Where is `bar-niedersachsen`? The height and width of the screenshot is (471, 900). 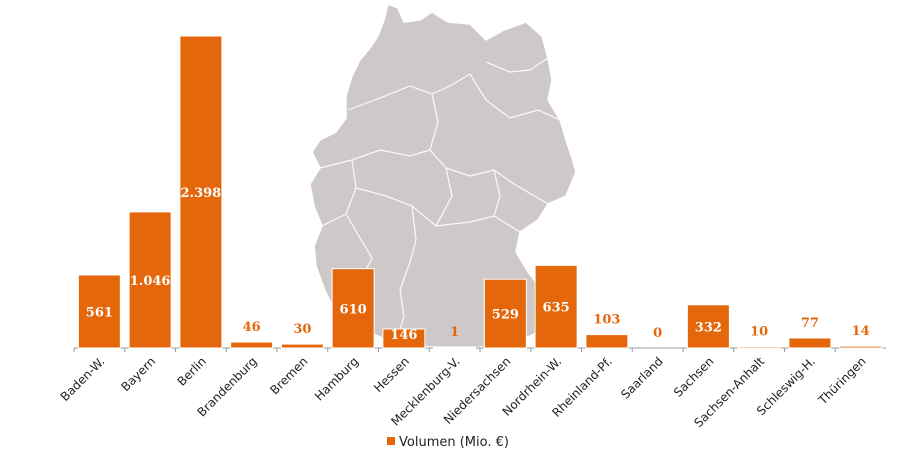 bar-niedersachsen is located at coordinates (505, 313).